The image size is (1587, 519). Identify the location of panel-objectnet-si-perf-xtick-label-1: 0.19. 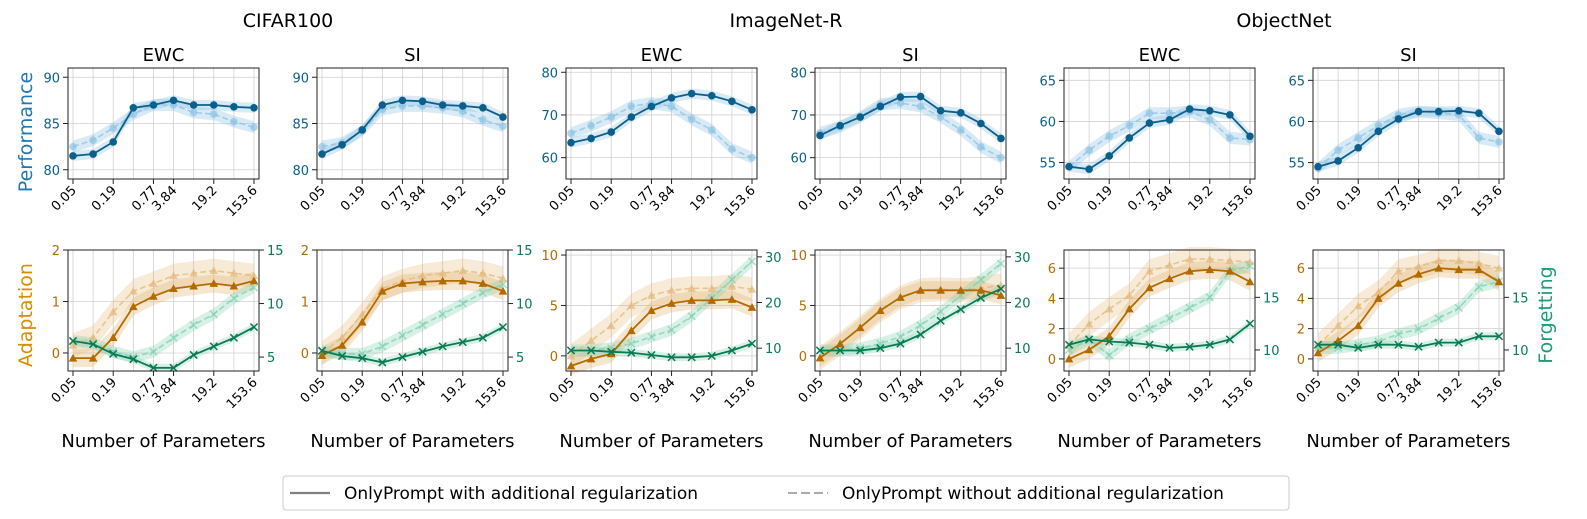
(1349, 198).